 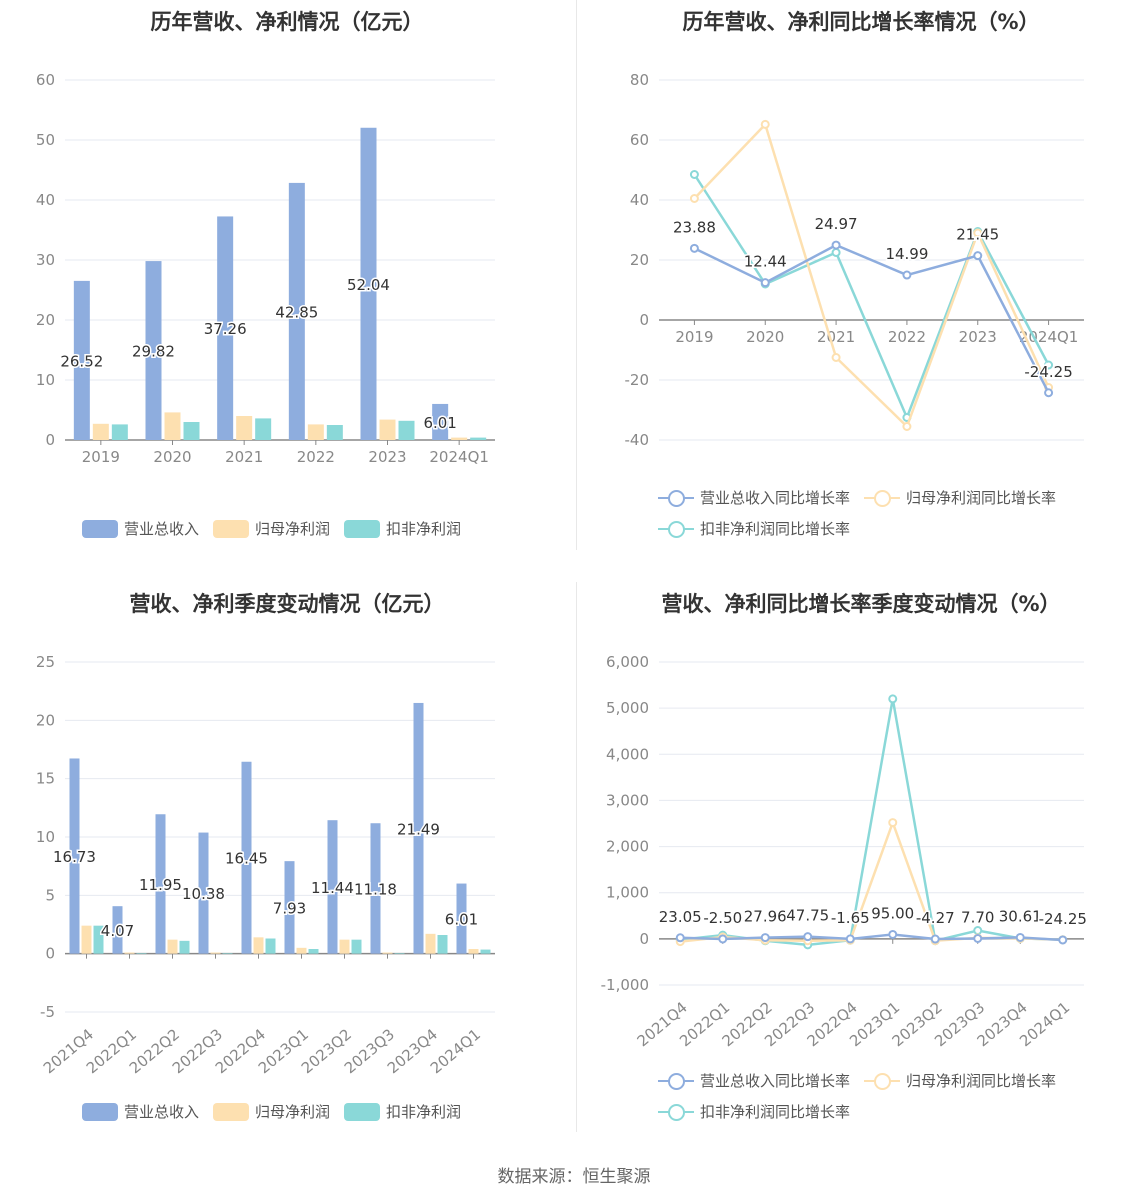 I want to click on bar-value-label: 7.93, so click(x=289, y=908).